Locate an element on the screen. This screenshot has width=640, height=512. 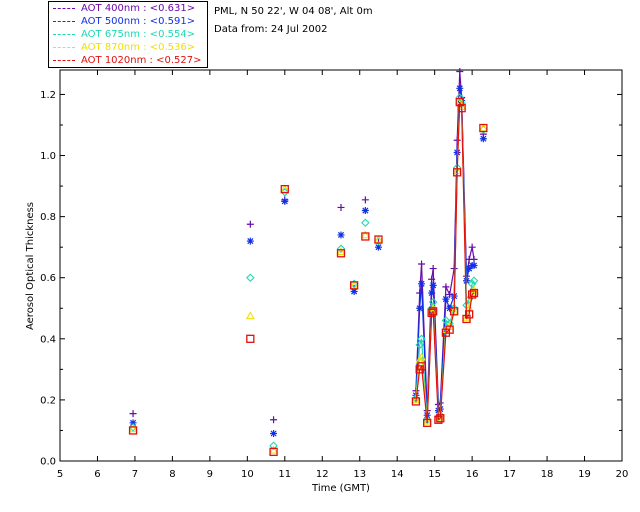
legend-item: AOT 1020nm : <0.527> is located at coordinates (128, 60).